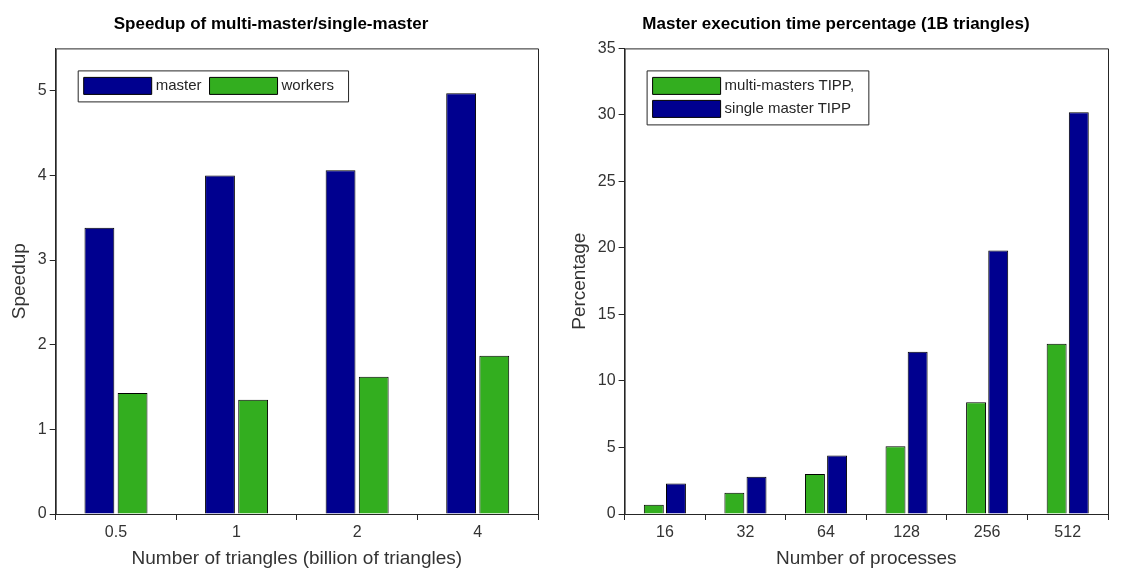 This screenshot has height=578, width=1130. What do you see at coordinates (18, 281) in the screenshot?
I see `y-axis-title: Speedup` at bounding box center [18, 281].